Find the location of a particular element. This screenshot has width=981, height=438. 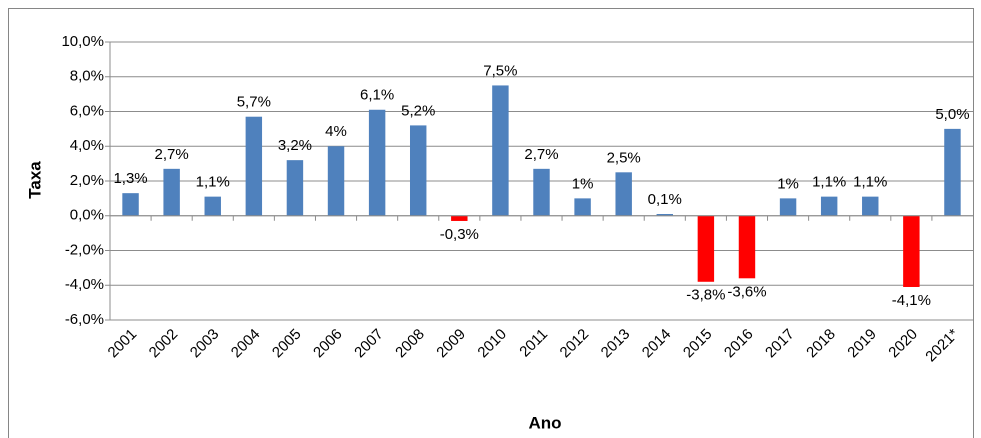

value-label: -4,1% is located at coordinates (911, 300).